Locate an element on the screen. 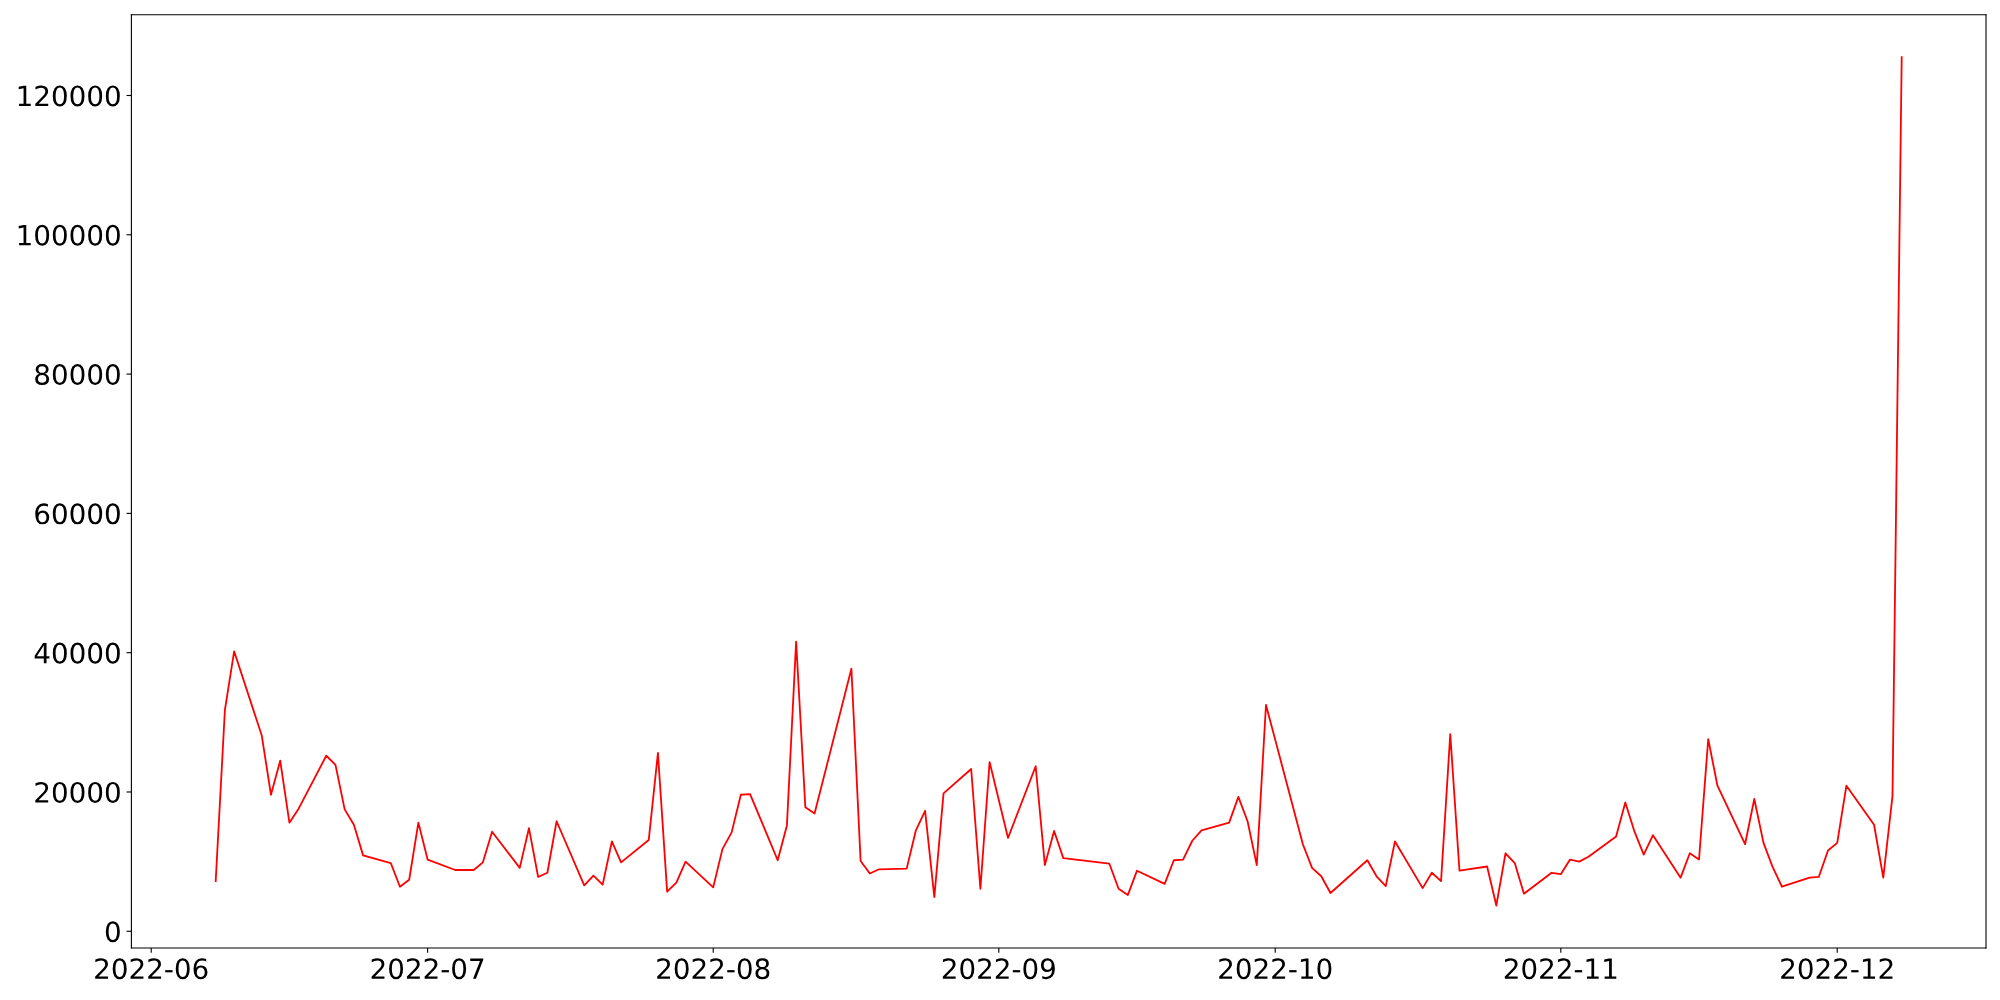 The width and height of the screenshot is (2000, 1000). x-tick-label: 2022-08 is located at coordinates (713, 969).